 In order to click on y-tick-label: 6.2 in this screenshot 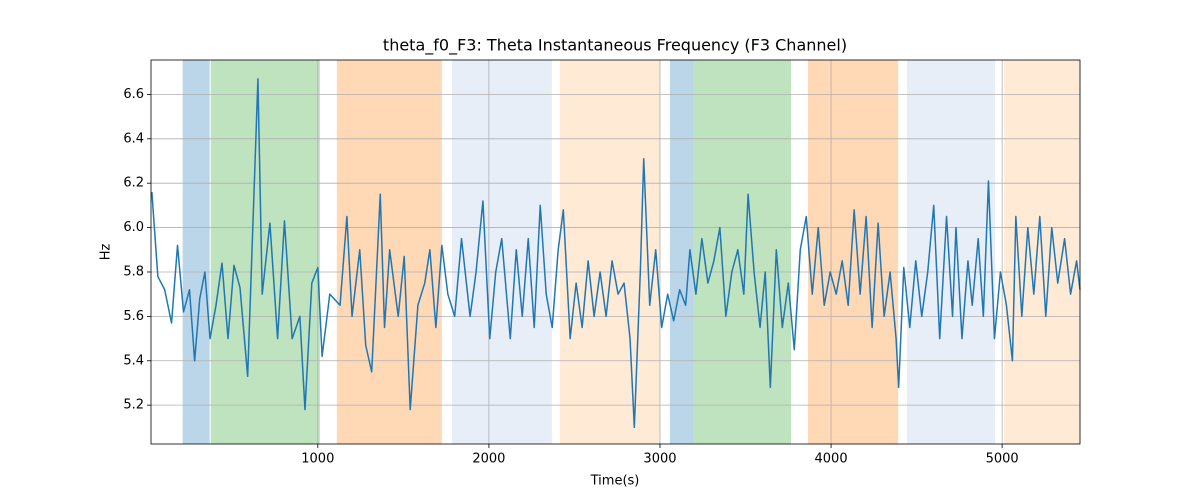, I will do `click(133, 183)`.